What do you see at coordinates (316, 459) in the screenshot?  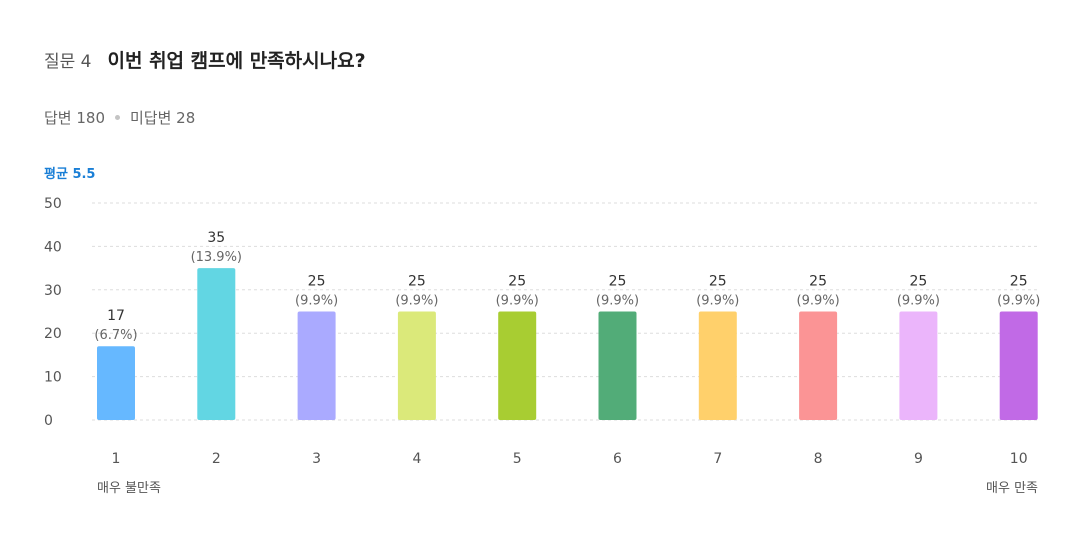 I see `x-tick-label: 3` at bounding box center [316, 459].